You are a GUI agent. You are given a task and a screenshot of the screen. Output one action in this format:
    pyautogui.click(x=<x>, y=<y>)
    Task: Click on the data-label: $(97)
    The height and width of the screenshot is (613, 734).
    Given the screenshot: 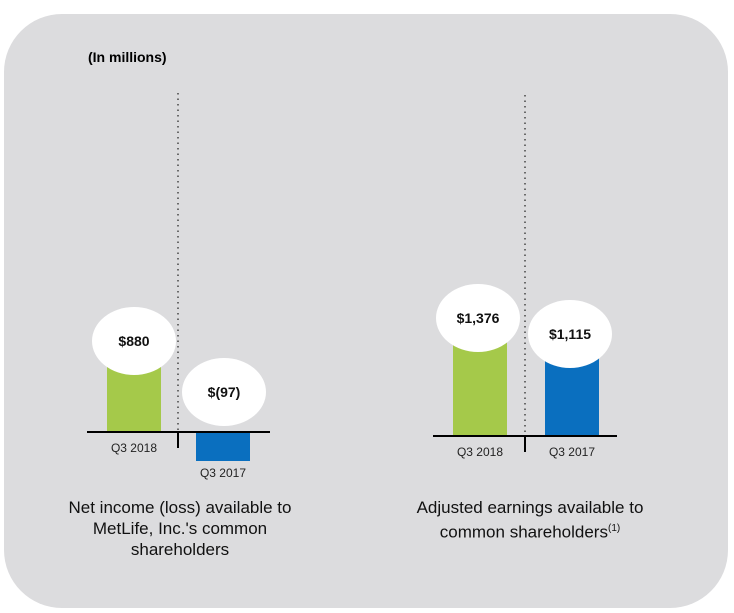 What is the action you would take?
    pyautogui.click(x=224, y=392)
    